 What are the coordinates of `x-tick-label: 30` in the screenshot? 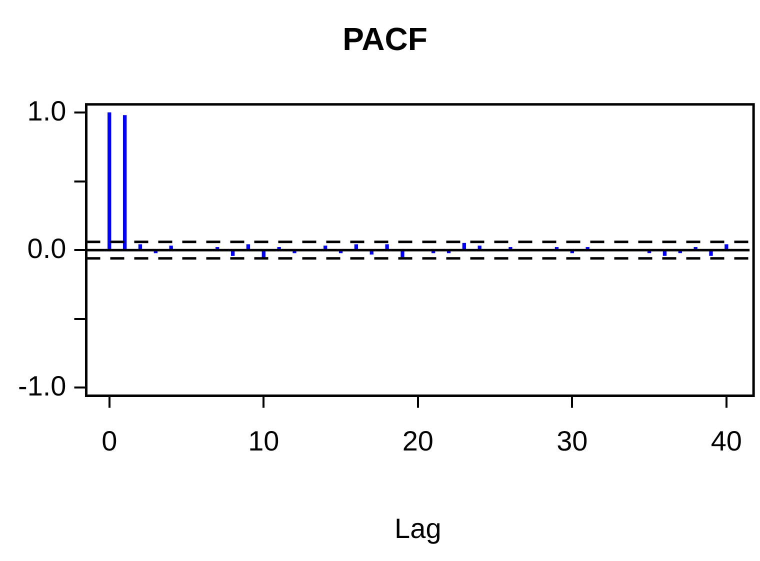 It's located at (572, 440).